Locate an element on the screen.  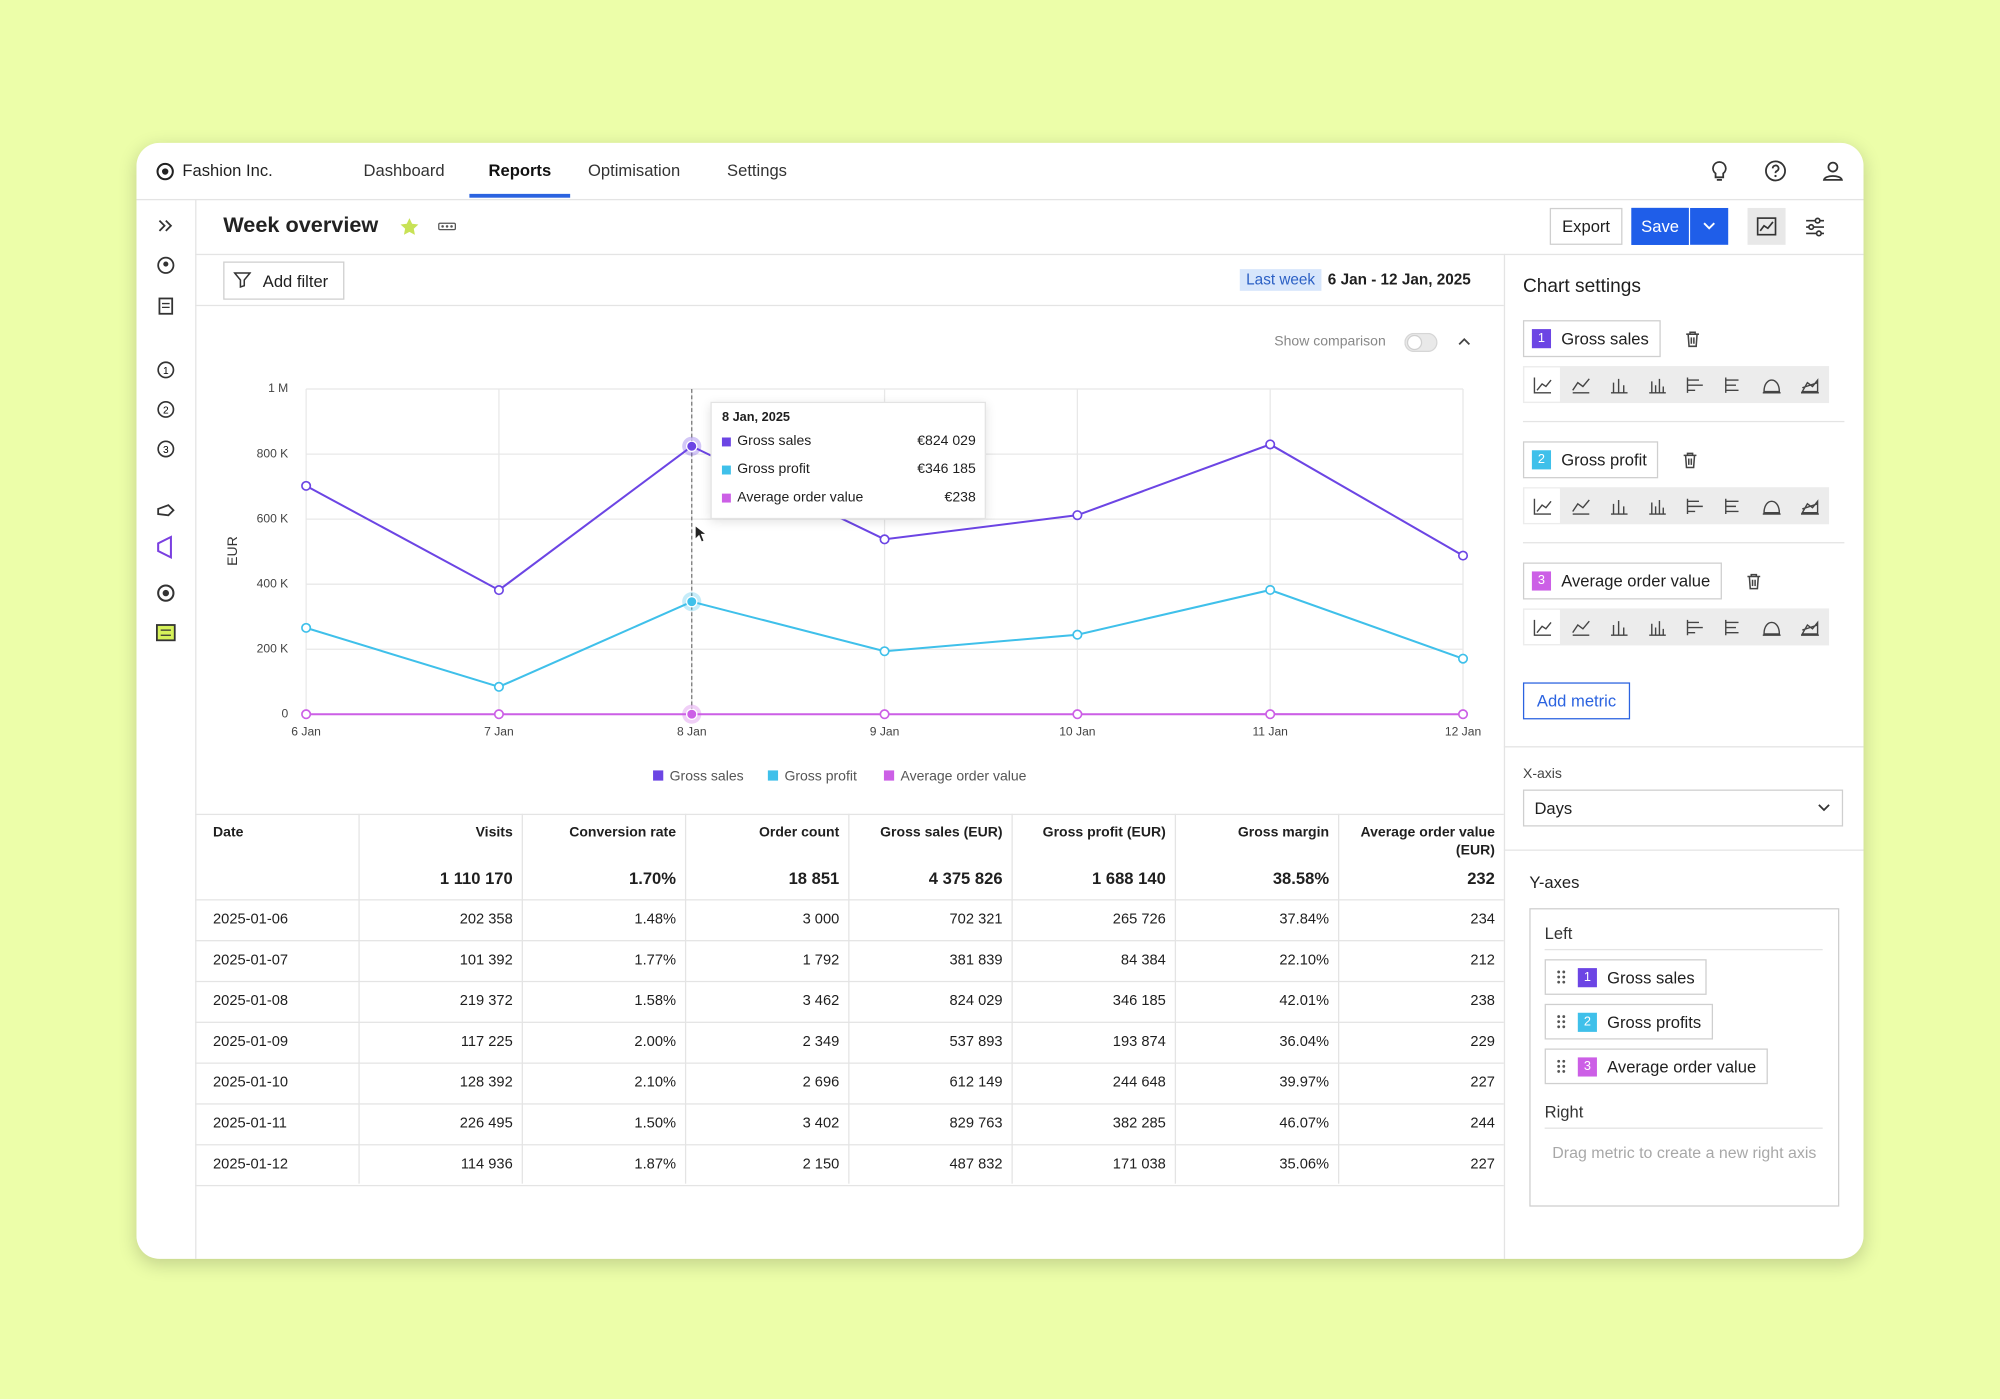
nav-item: Dashboard is located at coordinates (404, 170).